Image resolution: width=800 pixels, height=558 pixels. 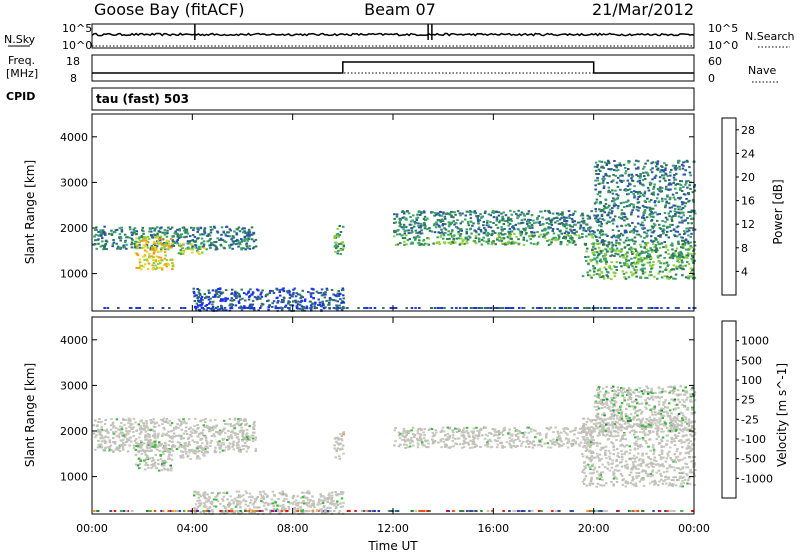 What do you see at coordinates (22, 73) in the screenshot?
I see `mhz-label: [MHz]` at bounding box center [22, 73].